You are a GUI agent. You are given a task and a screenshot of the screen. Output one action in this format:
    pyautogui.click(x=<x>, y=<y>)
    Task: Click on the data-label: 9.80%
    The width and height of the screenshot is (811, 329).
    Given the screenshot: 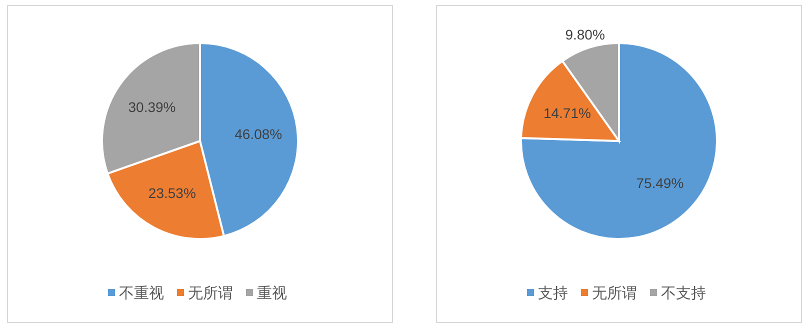 What is the action you would take?
    pyautogui.click(x=585, y=34)
    